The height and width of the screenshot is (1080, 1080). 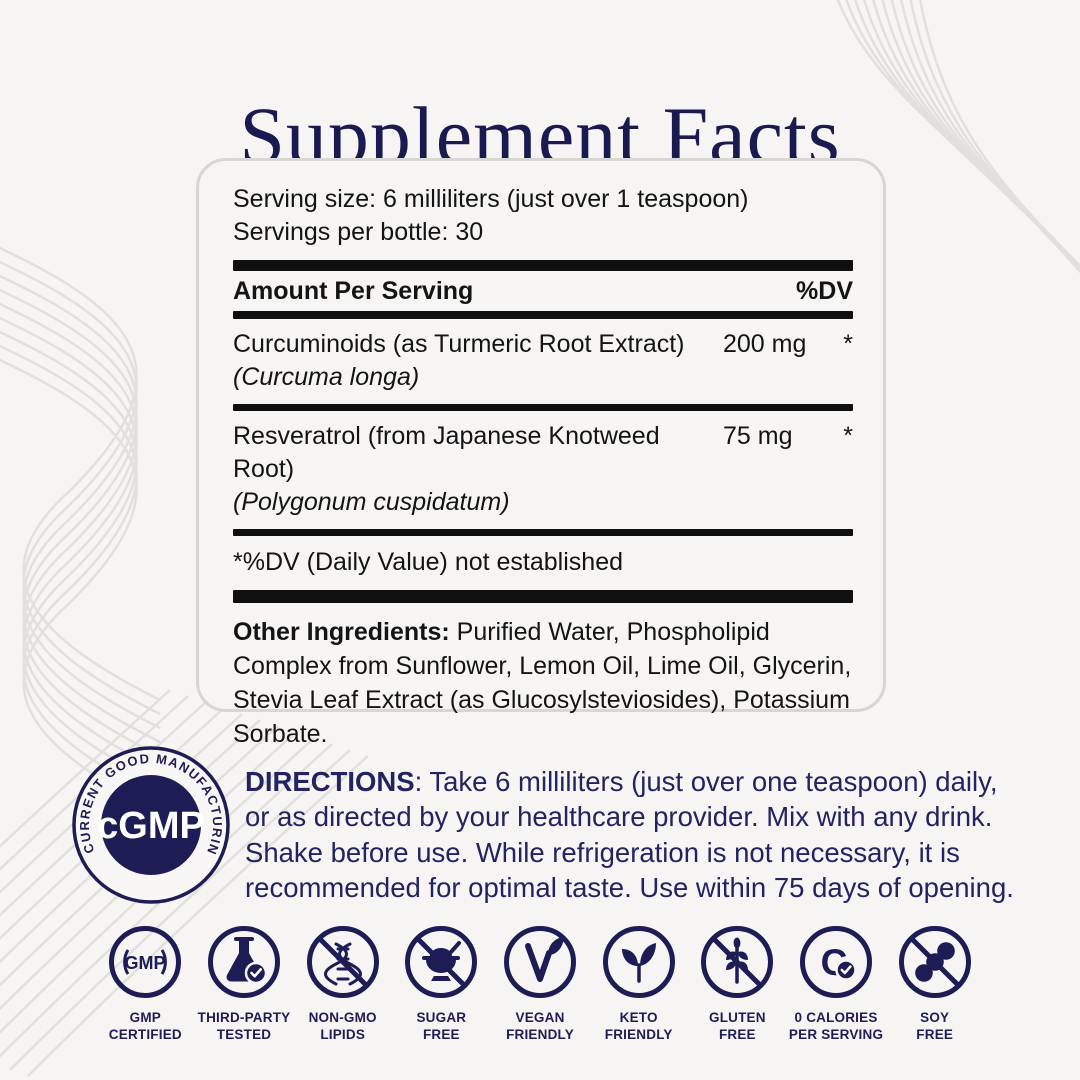 I want to click on badge-label: KETO FRIENDLY, so click(x=638, y=1026).